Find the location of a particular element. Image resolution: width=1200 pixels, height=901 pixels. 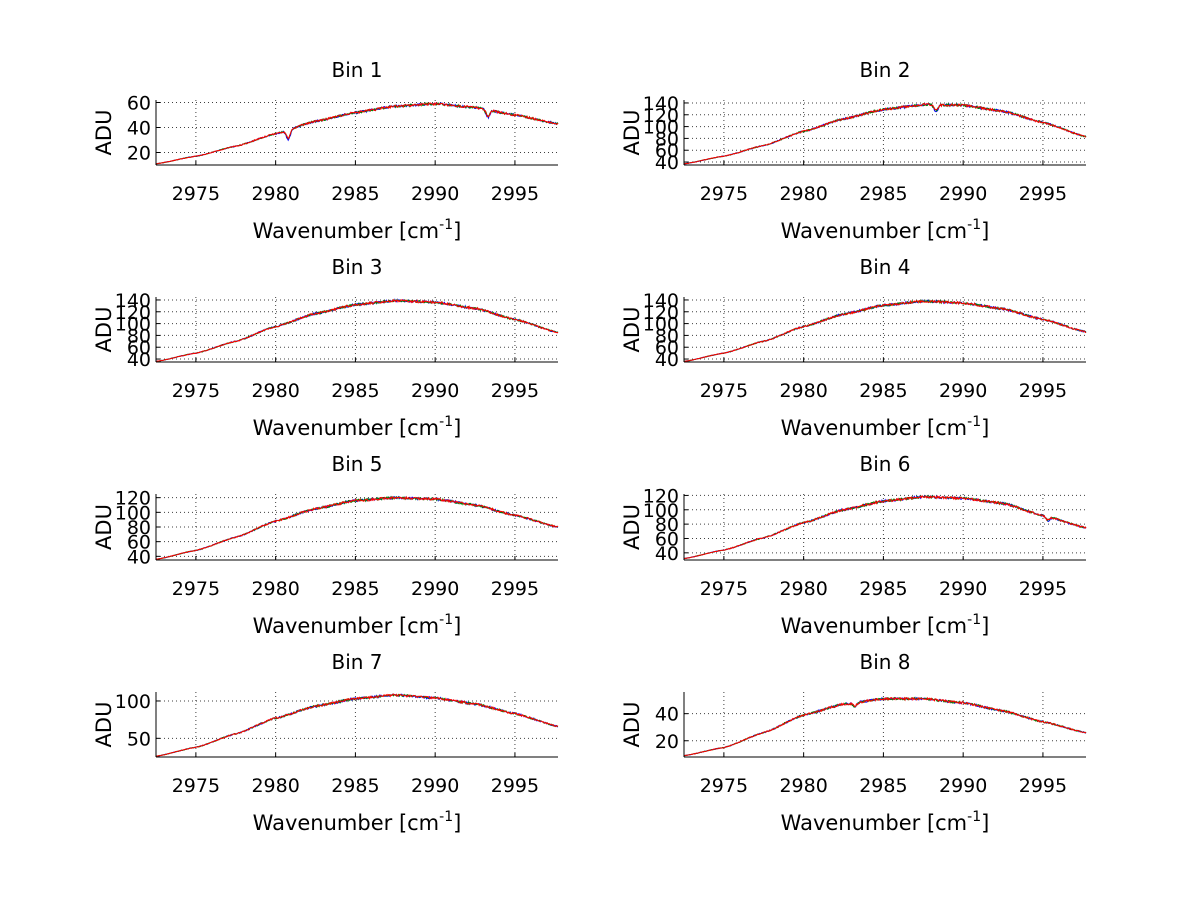

chart-title: Bin 1 is located at coordinates (356, 70).